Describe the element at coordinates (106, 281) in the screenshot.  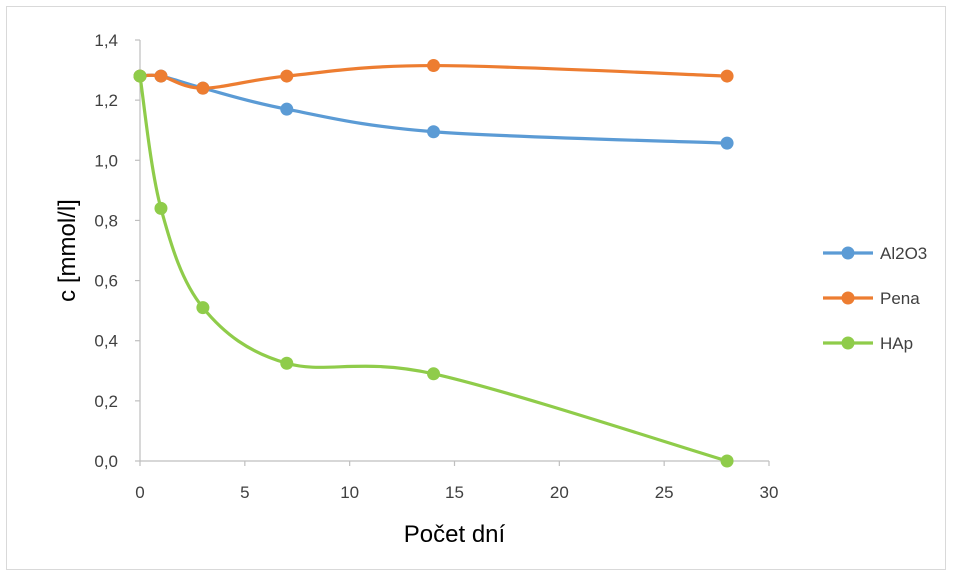
I see `y-tick-label: 0,6` at that location.